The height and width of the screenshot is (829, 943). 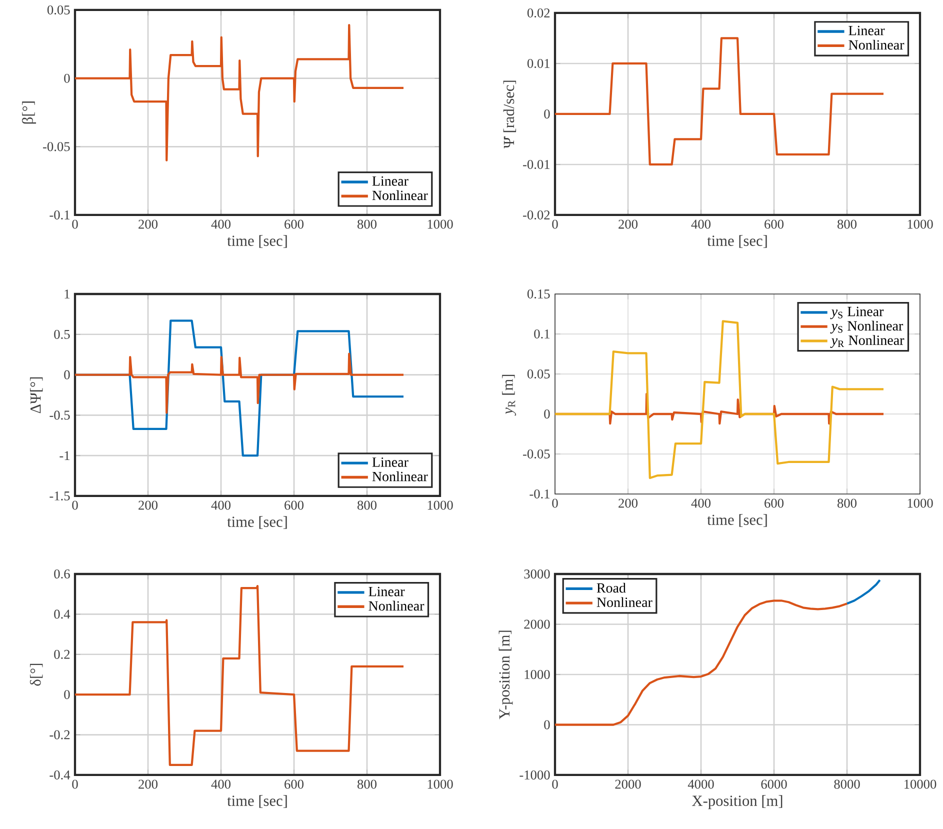 What do you see at coordinates (857, 313) in the screenshot?
I see `legend-label: y$_{S}$ Linear` at bounding box center [857, 313].